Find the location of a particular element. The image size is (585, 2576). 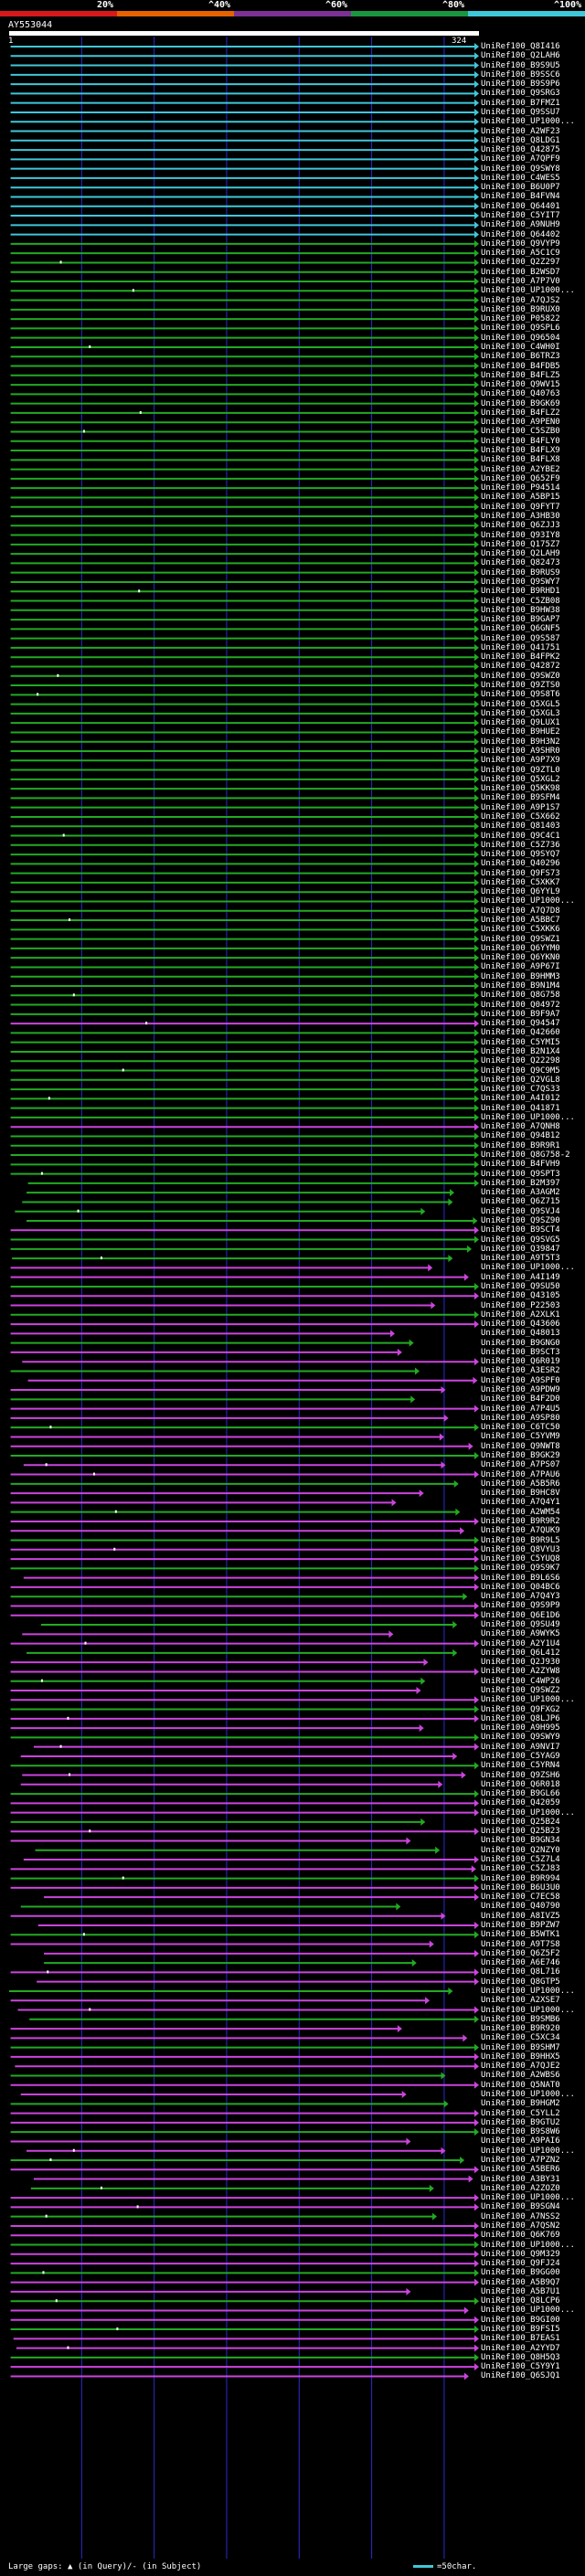

hit-label: UniRef100_Q9LUX1 is located at coordinates (520, 723).